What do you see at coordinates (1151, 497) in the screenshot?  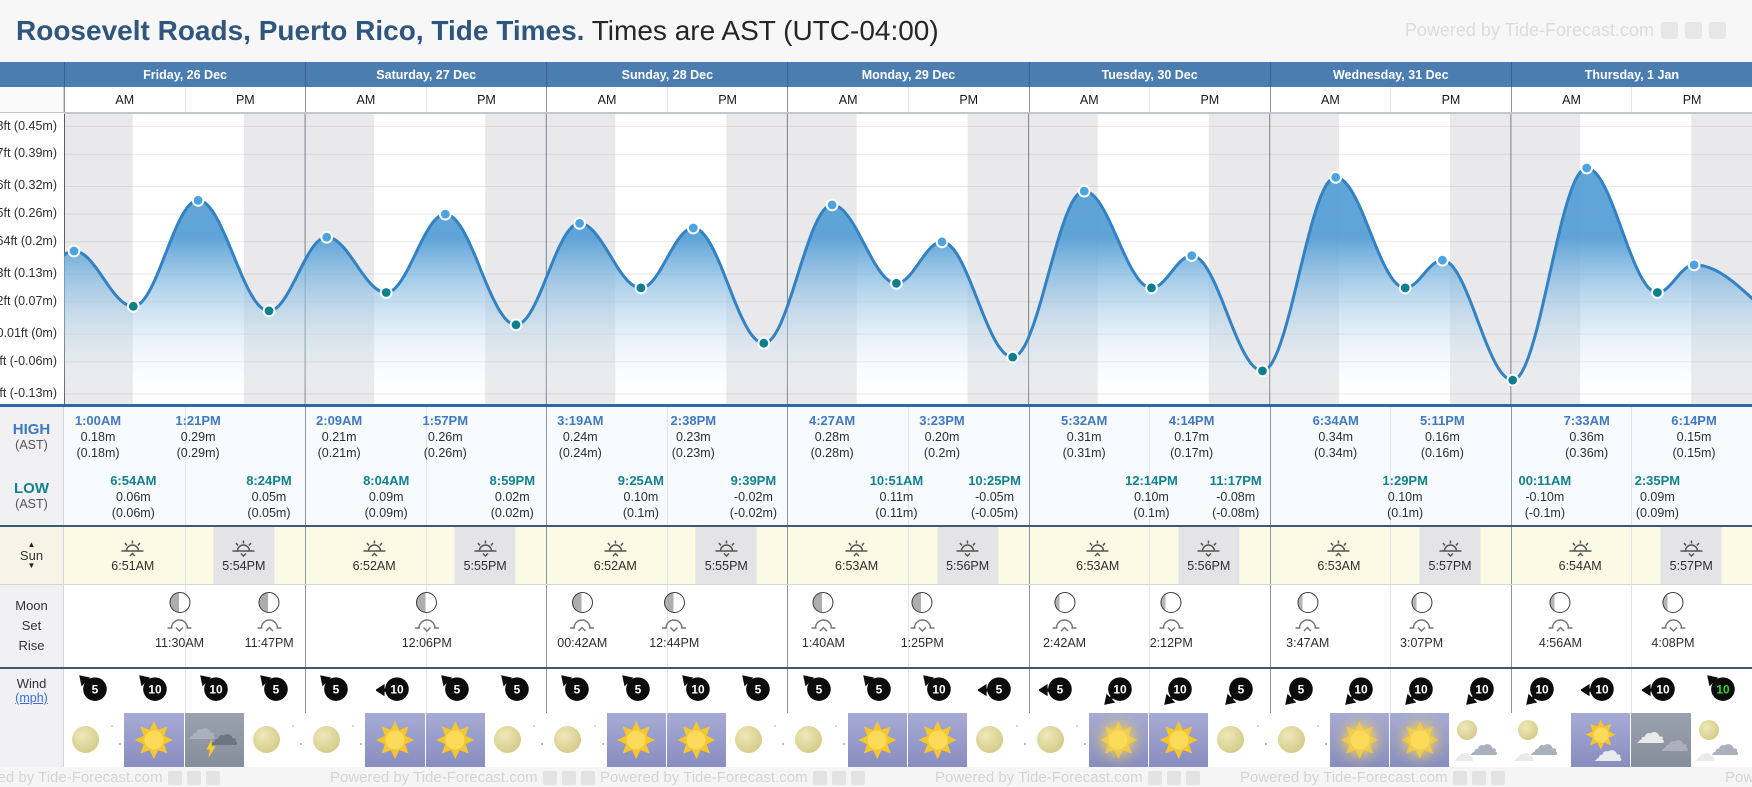 I see `low-tide-entry: 12:14PM 0.10m (0.1m)` at bounding box center [1151, 497].